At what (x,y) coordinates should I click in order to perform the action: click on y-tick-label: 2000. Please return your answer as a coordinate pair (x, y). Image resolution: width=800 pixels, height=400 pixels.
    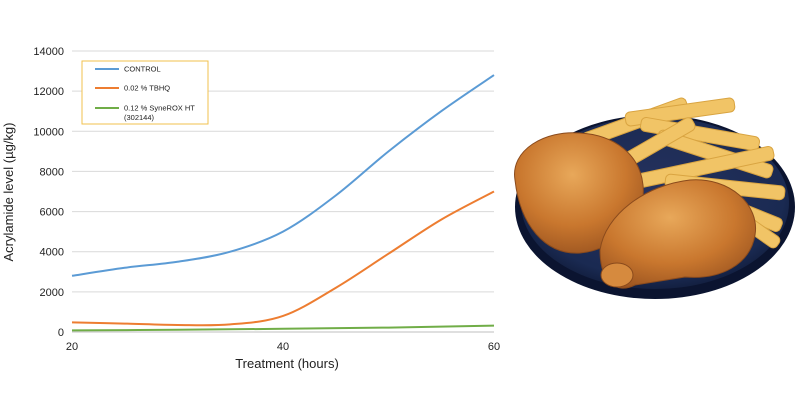
    Looking at the image, I should click on (52, 293).